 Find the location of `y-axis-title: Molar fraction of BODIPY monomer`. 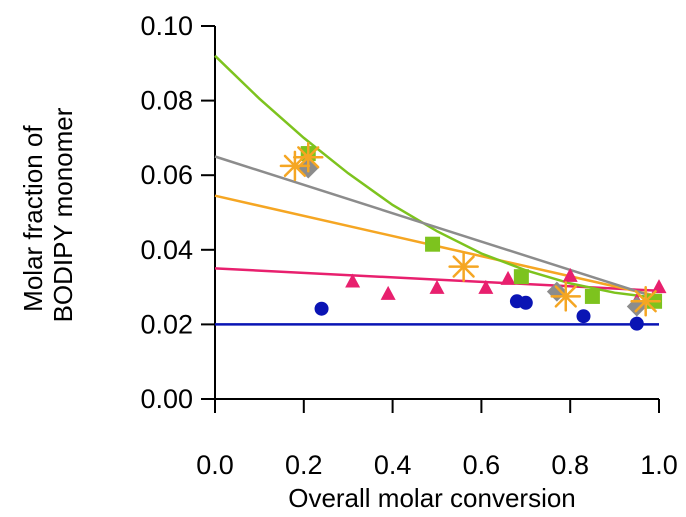

y-axis-title: Molar fraction of BODIPY monomer is located at coordinates (48, 214).